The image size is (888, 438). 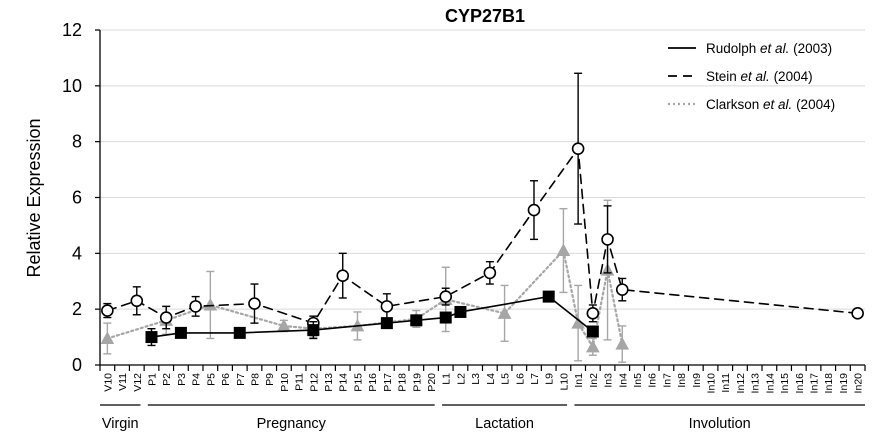 I want to click on x-tick-label-P20: P20, so click(x=432, y=382).